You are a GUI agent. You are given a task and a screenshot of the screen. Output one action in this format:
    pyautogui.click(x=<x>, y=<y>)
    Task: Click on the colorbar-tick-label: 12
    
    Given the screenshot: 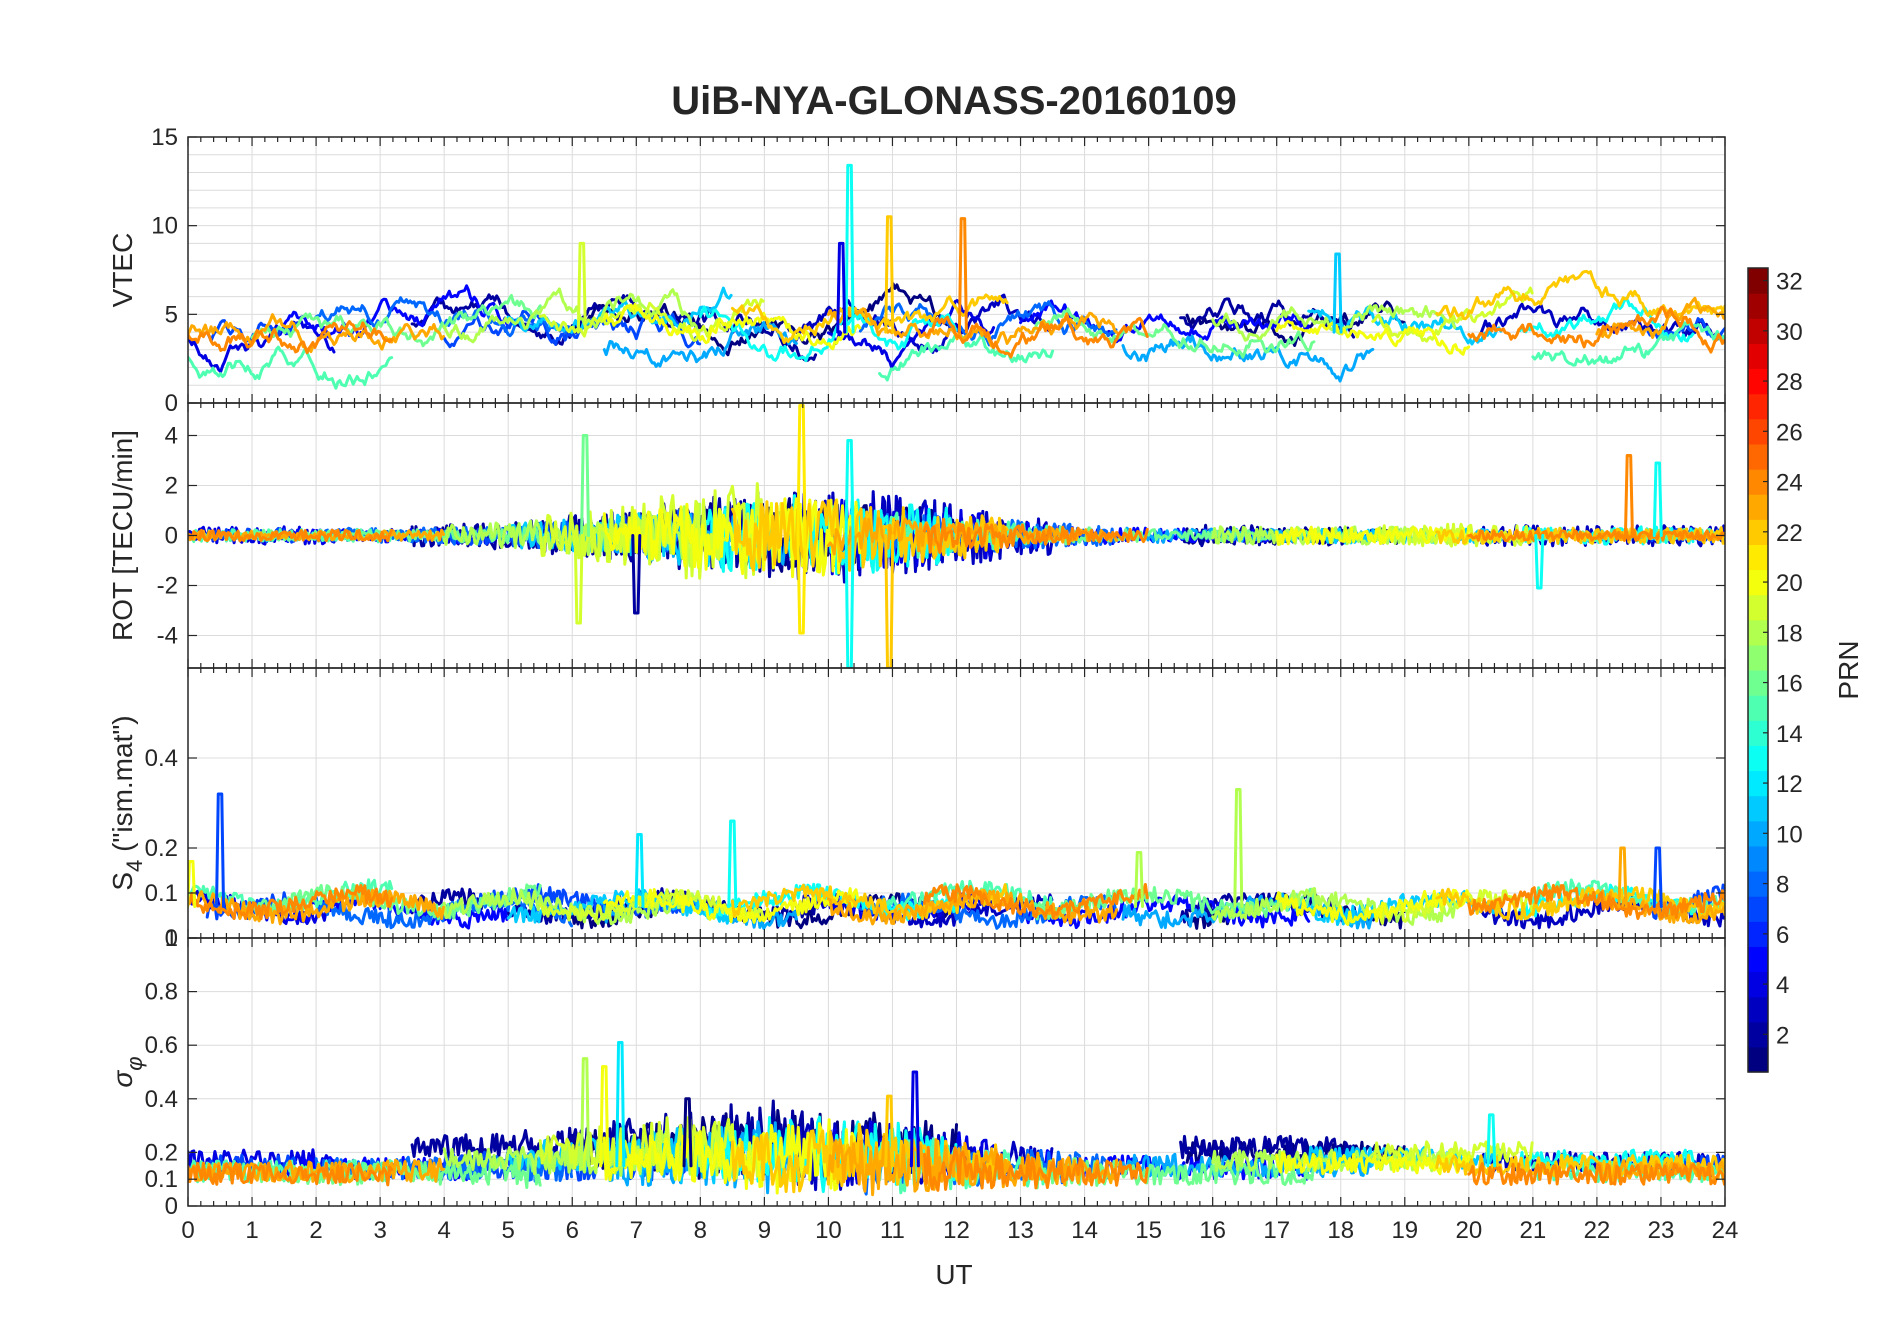 What is the action you would take?
    pyautogui.click(x=1789, y=784)
    